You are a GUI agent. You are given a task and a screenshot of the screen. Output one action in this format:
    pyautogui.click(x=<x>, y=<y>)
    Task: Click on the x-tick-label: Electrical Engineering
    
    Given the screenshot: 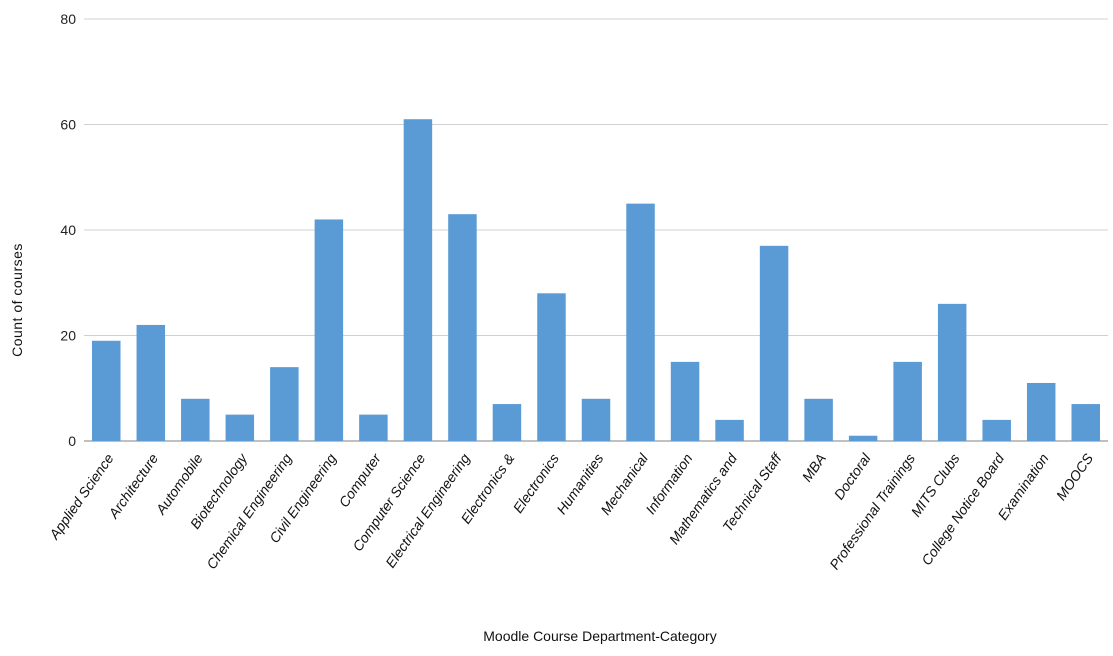 What is the action you would take?
    pyautogui.click(x=427, y=510)
    